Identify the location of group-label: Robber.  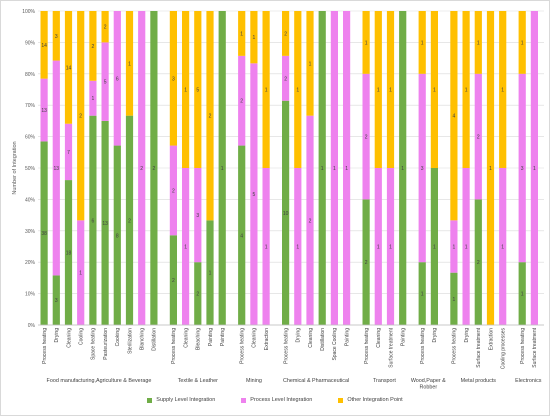
(428, 388).